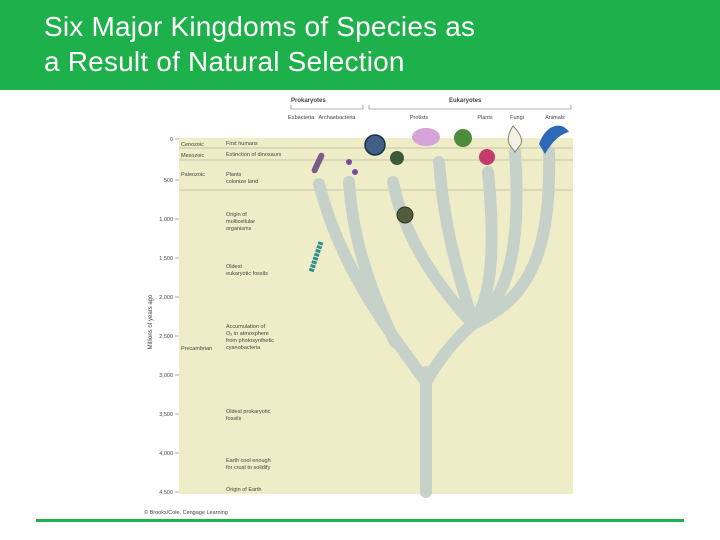 This screenshot has width=720, height=540. What do you see at coordinates (171, 140) in the screenshot?
I see `axis-tick-label: 0` at bounding box center [171, 140].